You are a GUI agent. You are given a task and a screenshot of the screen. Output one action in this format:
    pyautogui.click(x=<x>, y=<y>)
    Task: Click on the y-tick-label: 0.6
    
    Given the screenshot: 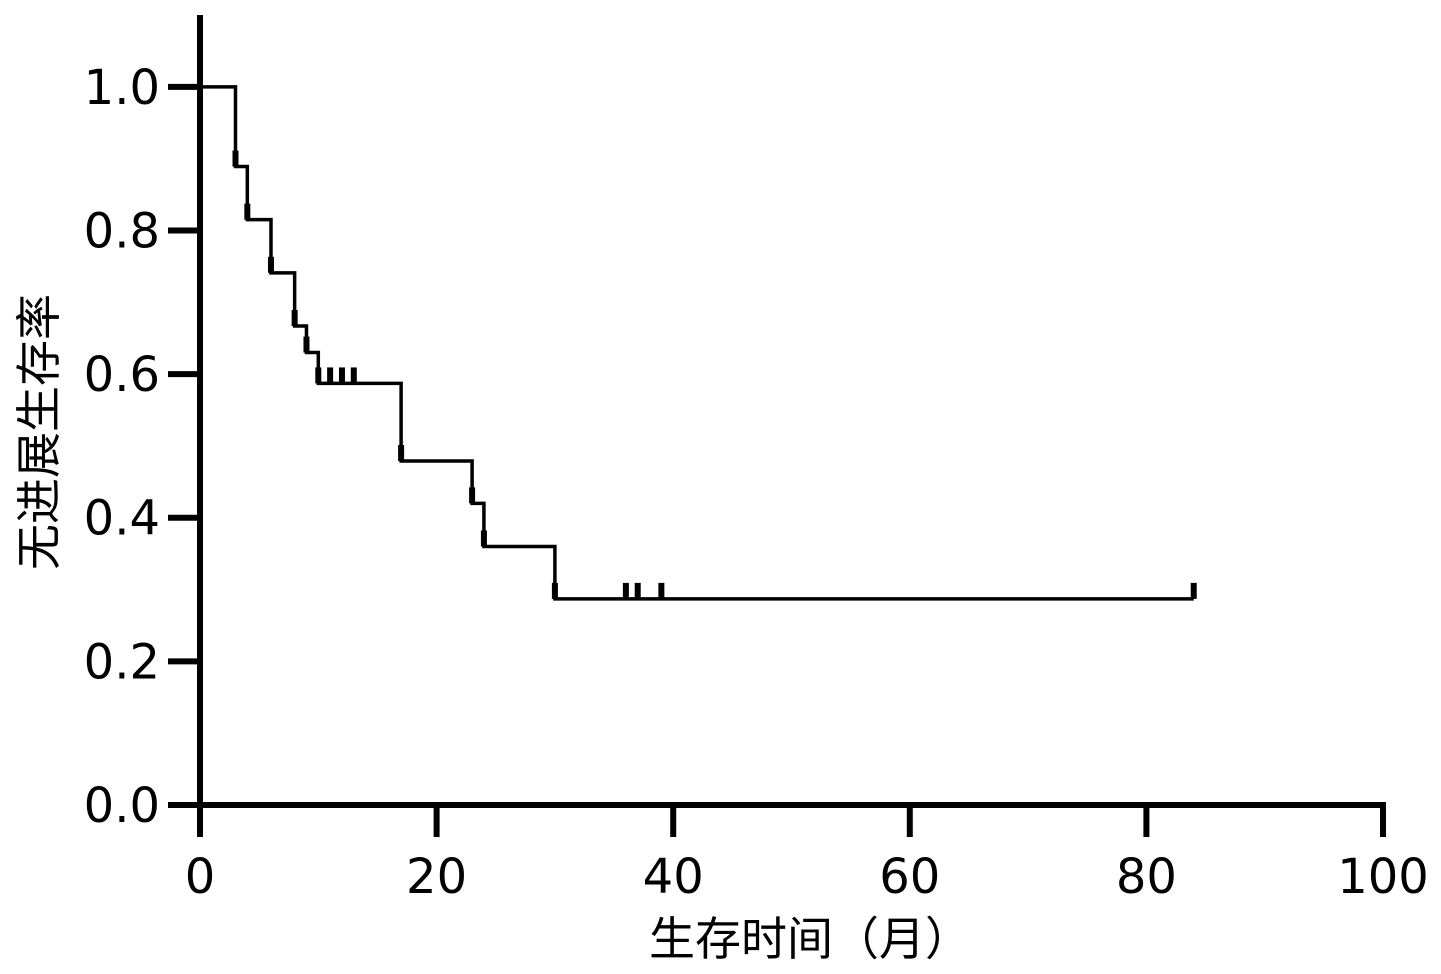 What is the action you would take?
    pyautogui.click(x=122, y=375)
    